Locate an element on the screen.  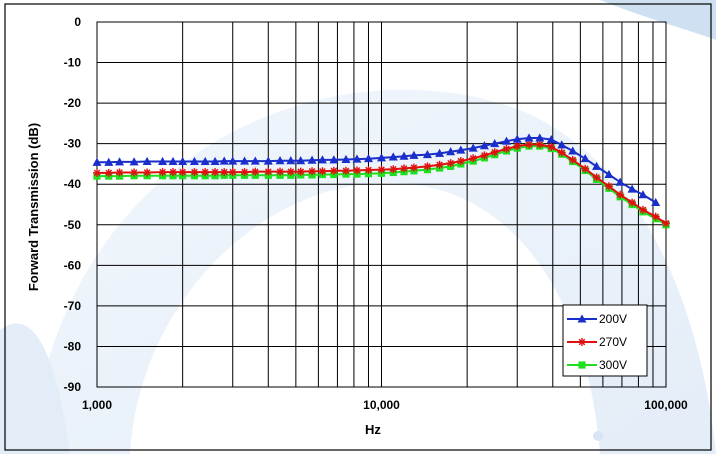
legend-item-200V: 200V is located at coordinates (597, 319).